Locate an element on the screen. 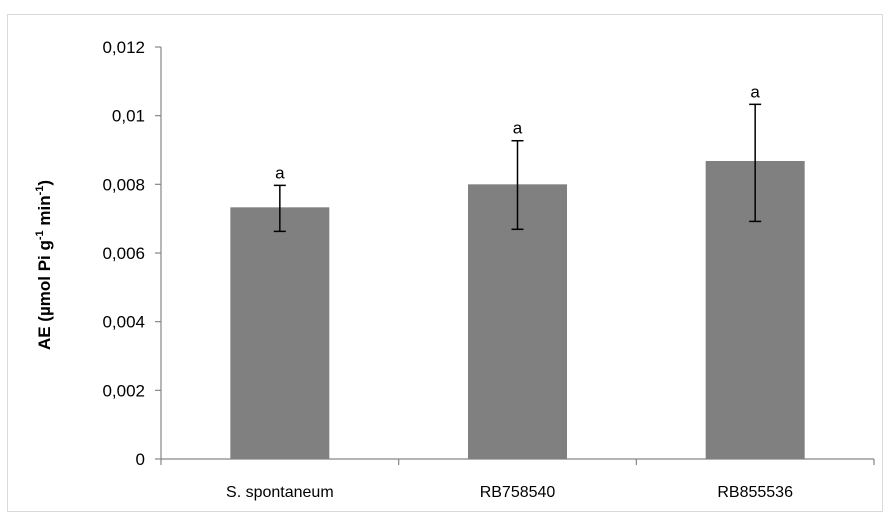 Image resolution: width=891 pixels, height=516 pixels. significance-labels: a a a is located at coordinates (517, 132).